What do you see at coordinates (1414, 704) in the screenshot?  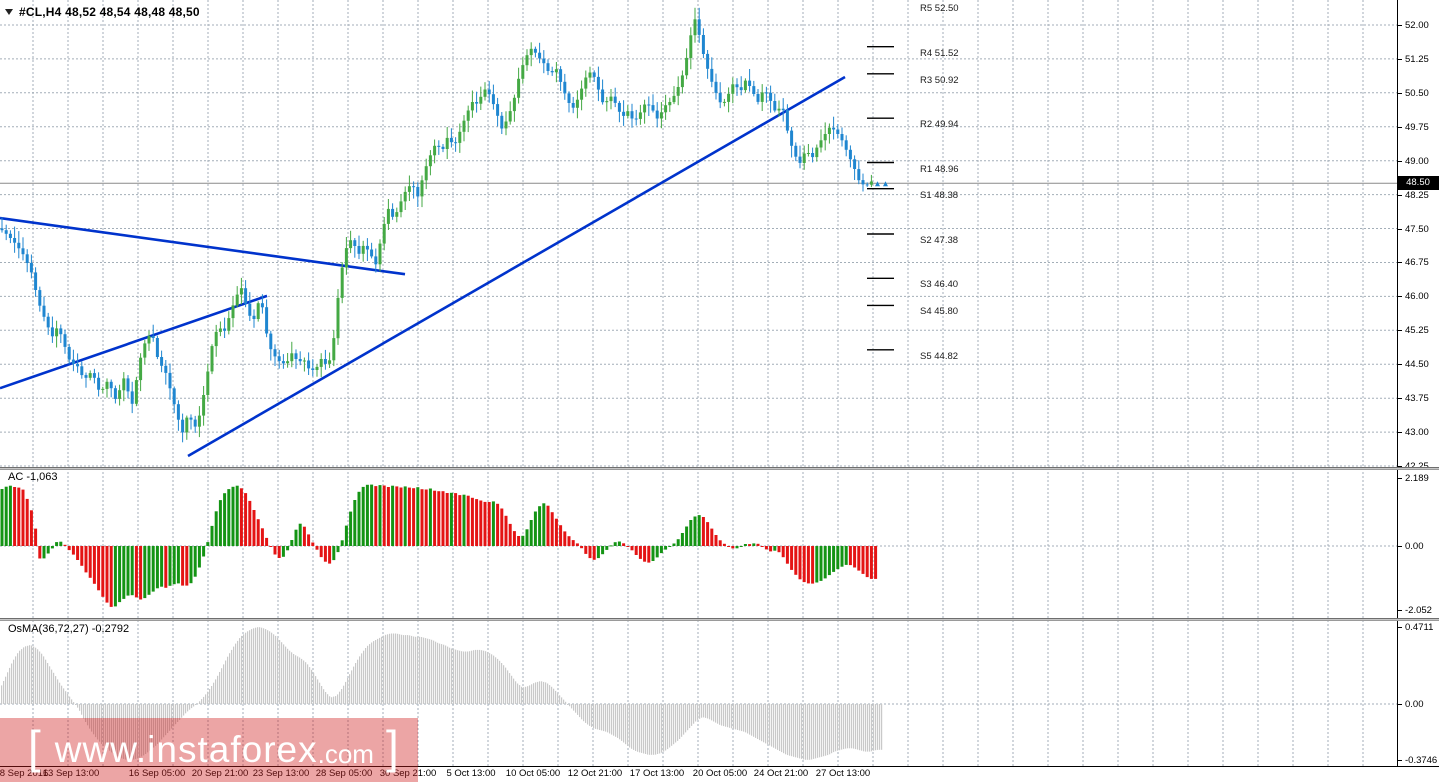 I see `osma-axis-label: 0.00` at bounding box center [1414, 704].